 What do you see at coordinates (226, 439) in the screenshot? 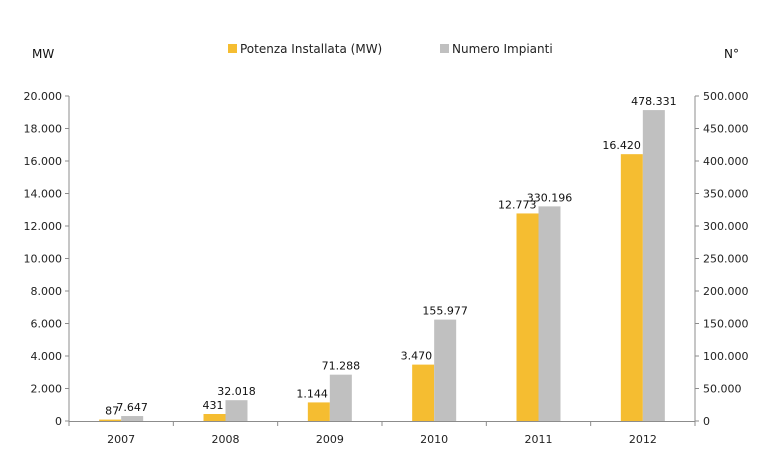
I see `x-tick-label: 2008` at bounding box center [226, 439].